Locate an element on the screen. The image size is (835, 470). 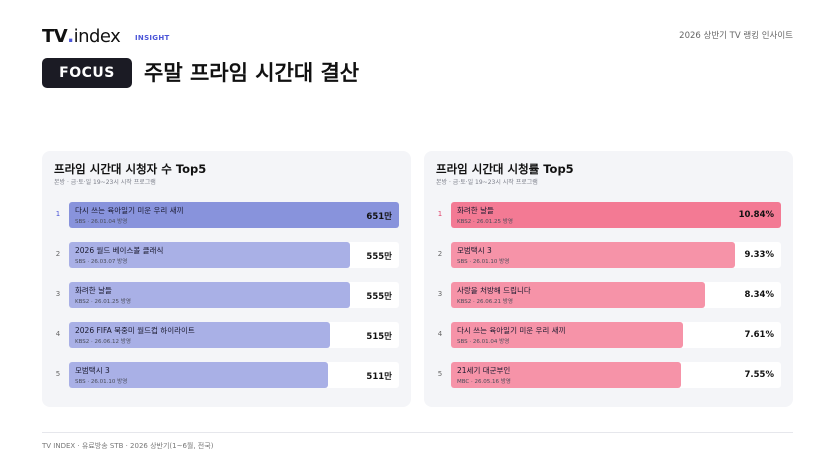
viewers-bar-track: 모범택시 3 SBS · 26.01.10 방영 511만 is located at coordinates (234, 375).